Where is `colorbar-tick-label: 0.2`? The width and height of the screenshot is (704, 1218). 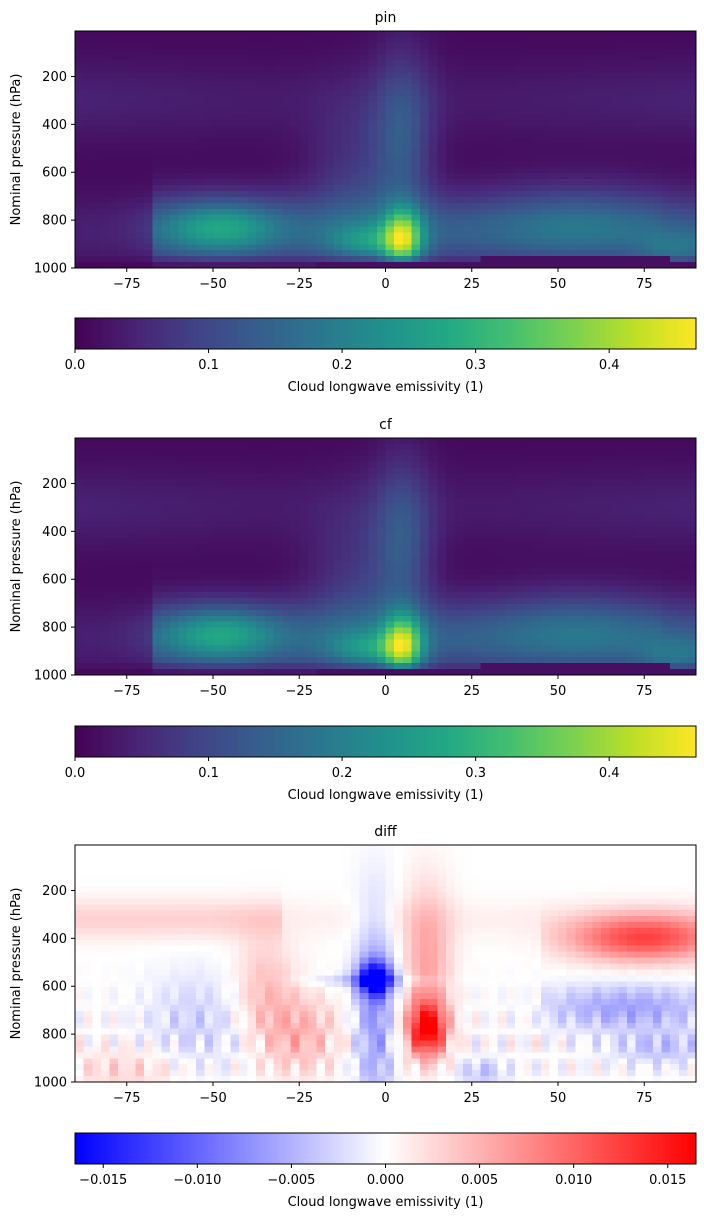
colorbar-tick-label: 0.2 is located at coordinates (342, 365).